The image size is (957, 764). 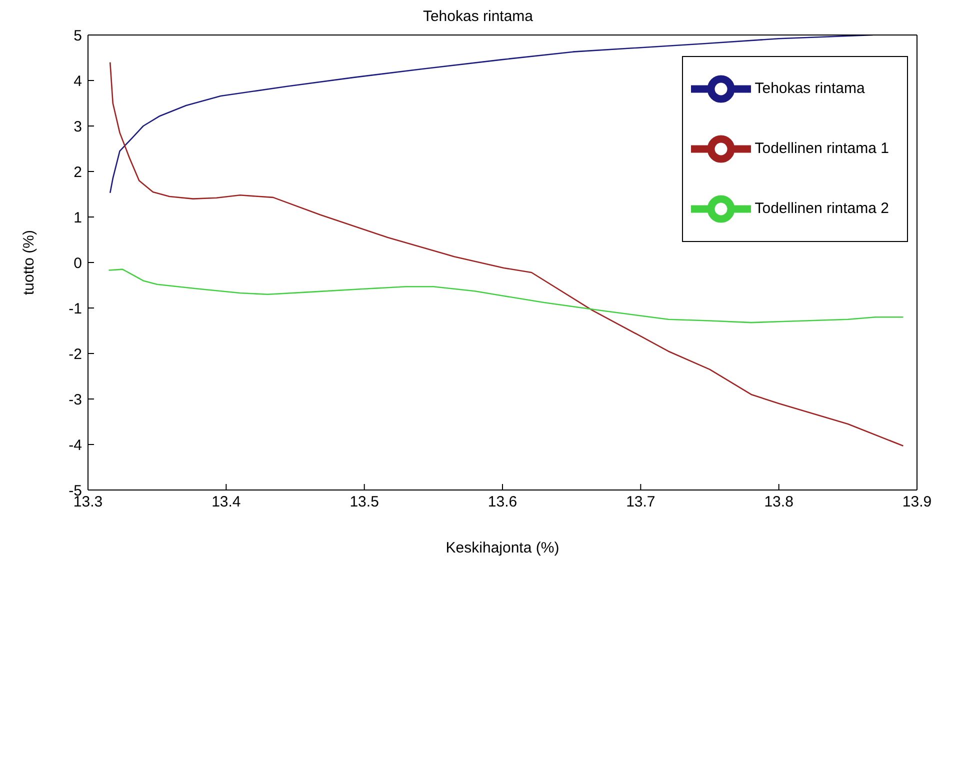 What do you see at coordinates (78, 263) in the screenshot?
I see `y-tick-label: 0` at bounding box center [78, 263].